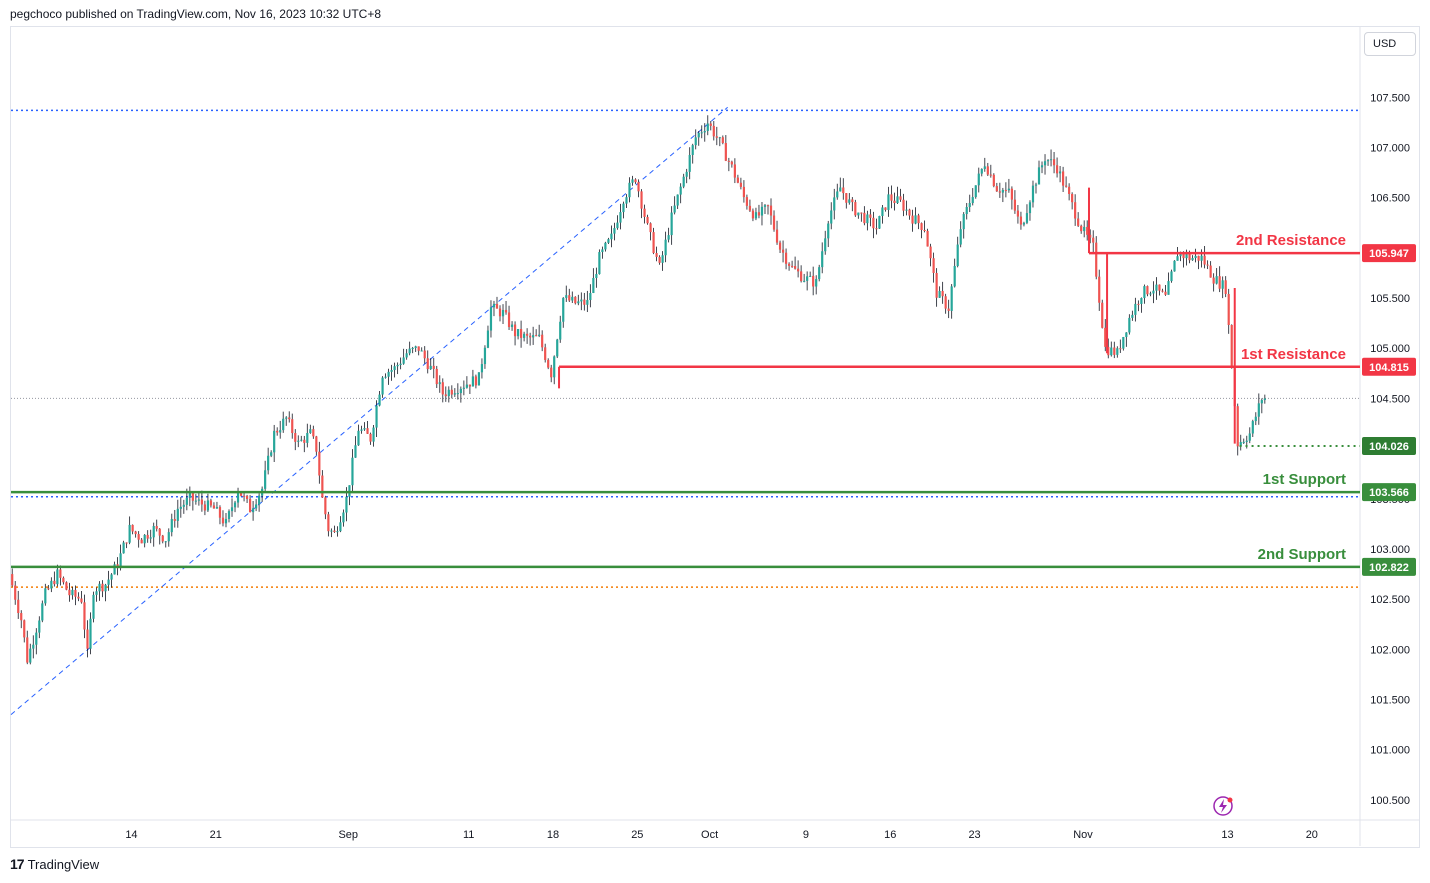 The image size is (1430, 883). What do you see at coordinates (709, 835) in the screenshot?
I see `x-tick-label: Oct` at bounding box center [709, 835].